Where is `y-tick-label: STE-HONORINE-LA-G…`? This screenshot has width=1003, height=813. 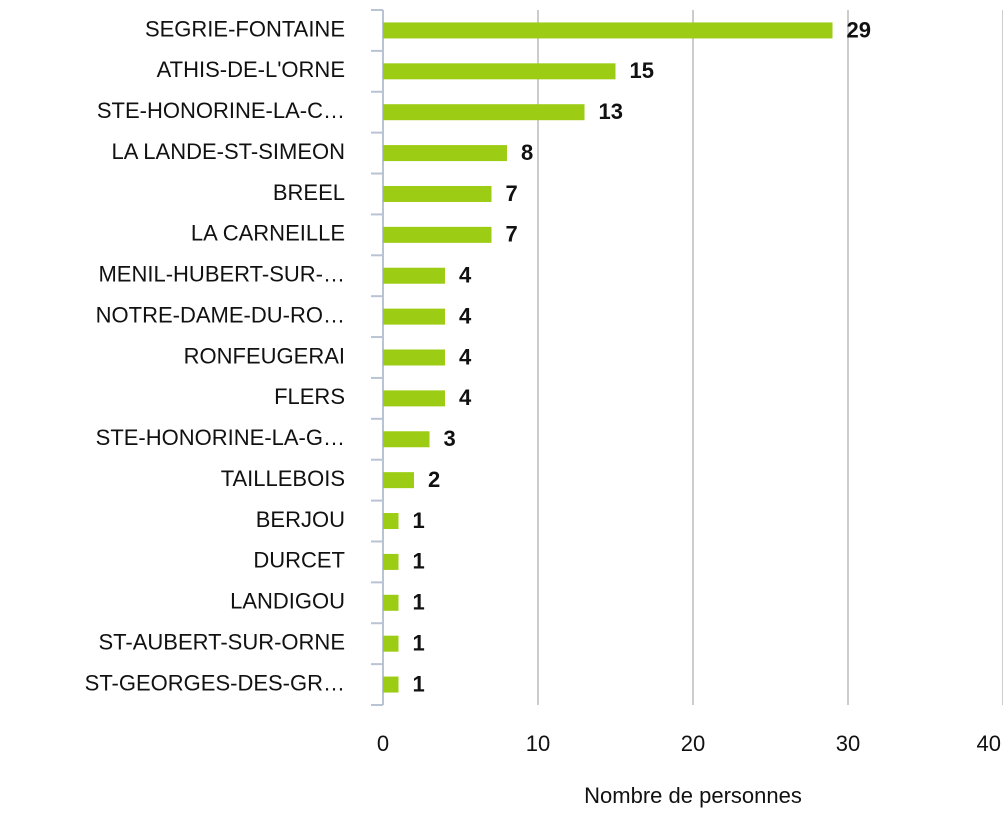
y-tick-label: STE-HONORINE-LA-G… is located at coordinates (220, 437).